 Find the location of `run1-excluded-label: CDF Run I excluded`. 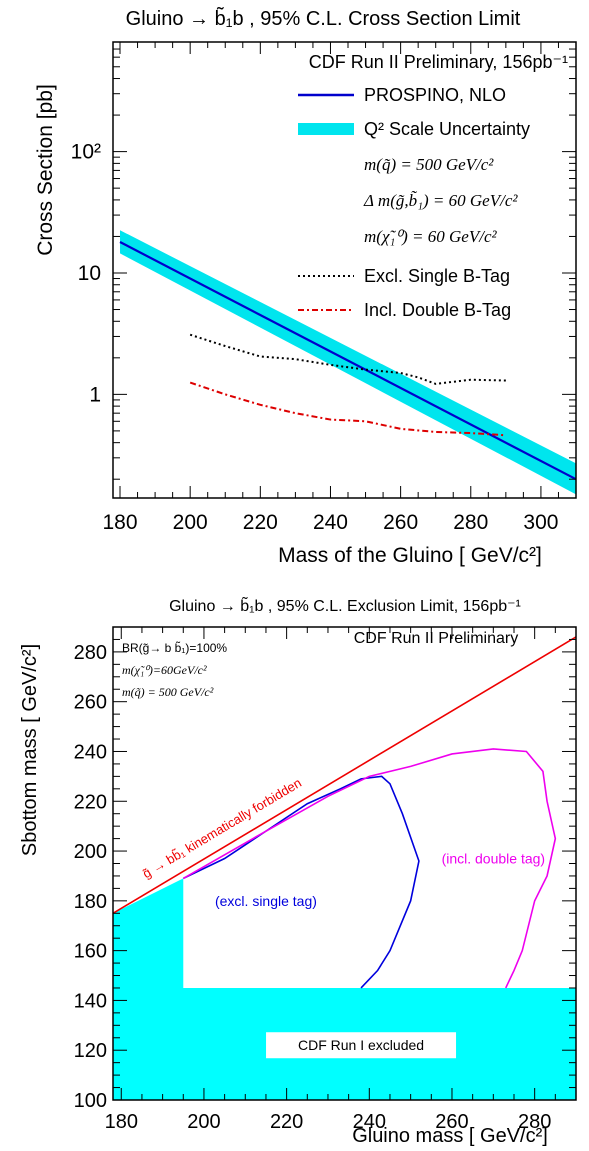

run1-excluded-label: CDF Run I excluded is located at coordinates (361, 1045).